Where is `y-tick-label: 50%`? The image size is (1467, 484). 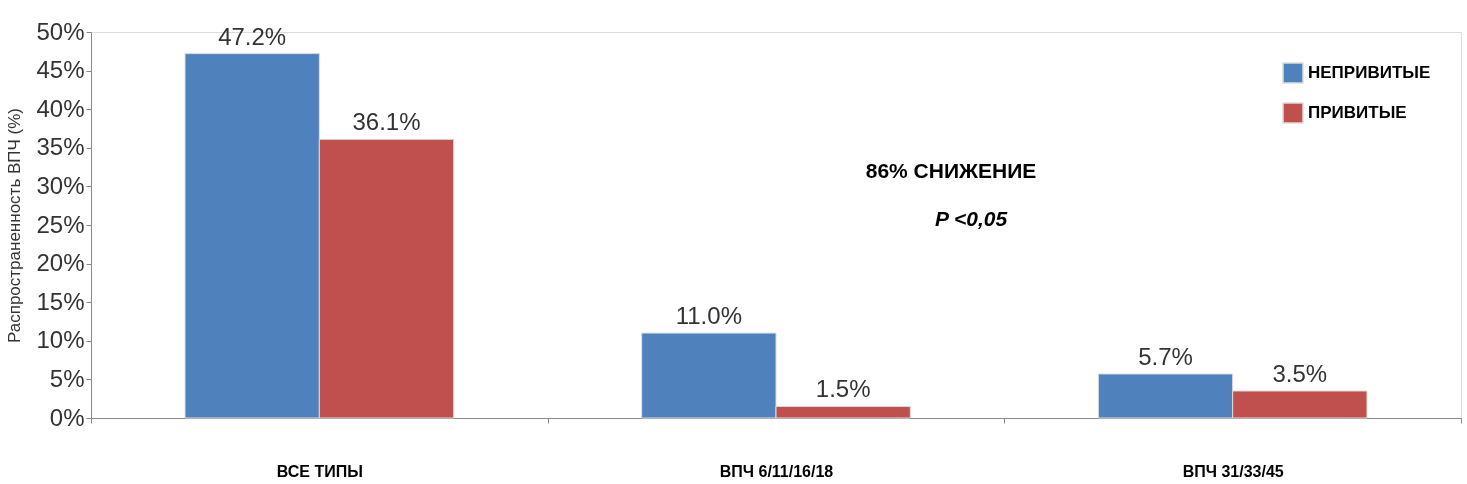 y-tick-label: 50% is located at coordinates (60, 31).